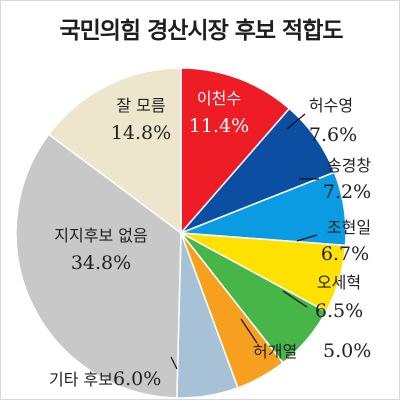 This screenshot has width=400, height=401. Describe the element at coordinates (347, 351) in the screenshot. I see `slice-value-6: 5.0%` at that location.